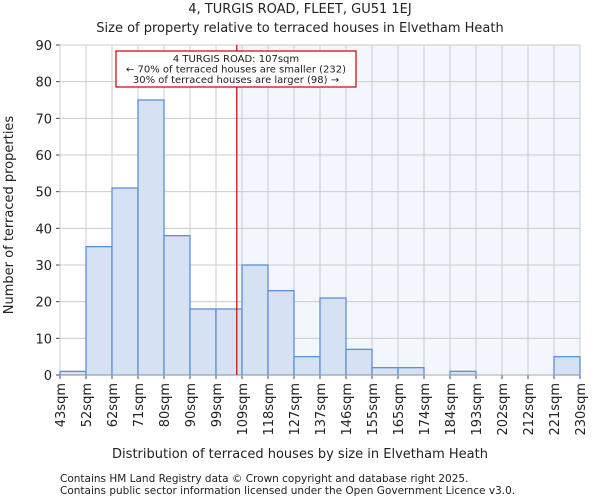 This screenshot has width=600, height=500. What do you see at coordinates (503, 409) in the screenshot?
I see `x-tick-label: 202sqm` at bounding box center [503, 409].